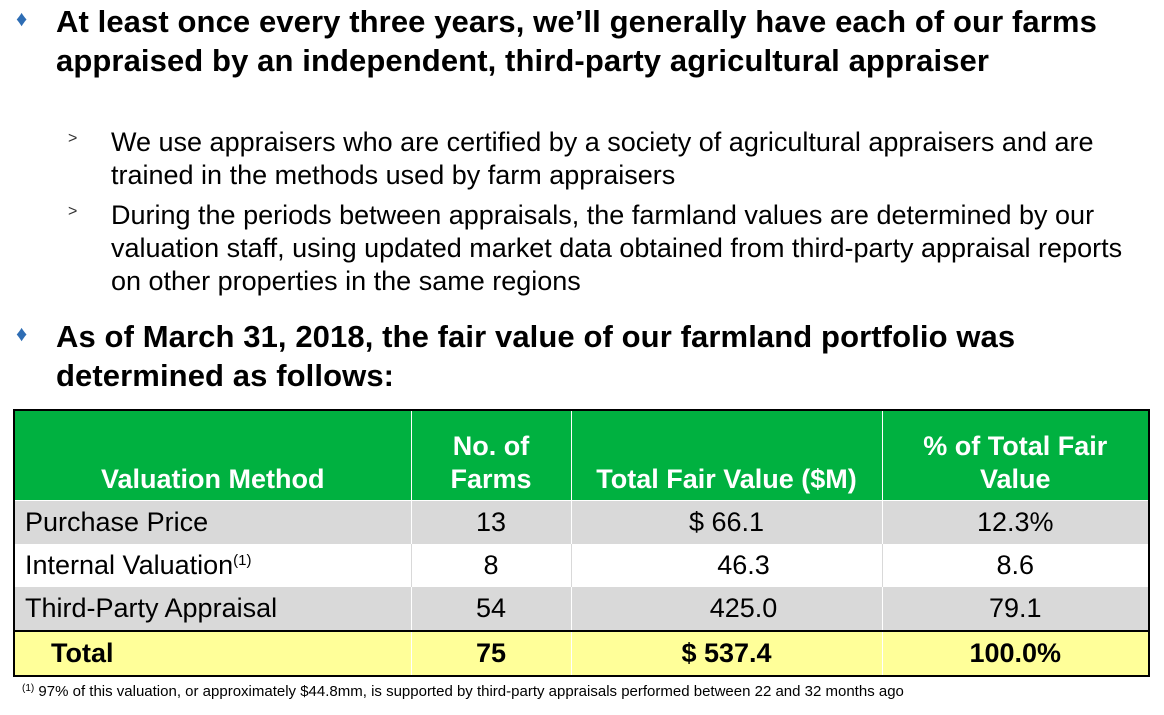 The width and height of the screenshot is (1164, 715). I want to click on method-label: Internal Valuation, so click(129, 565).